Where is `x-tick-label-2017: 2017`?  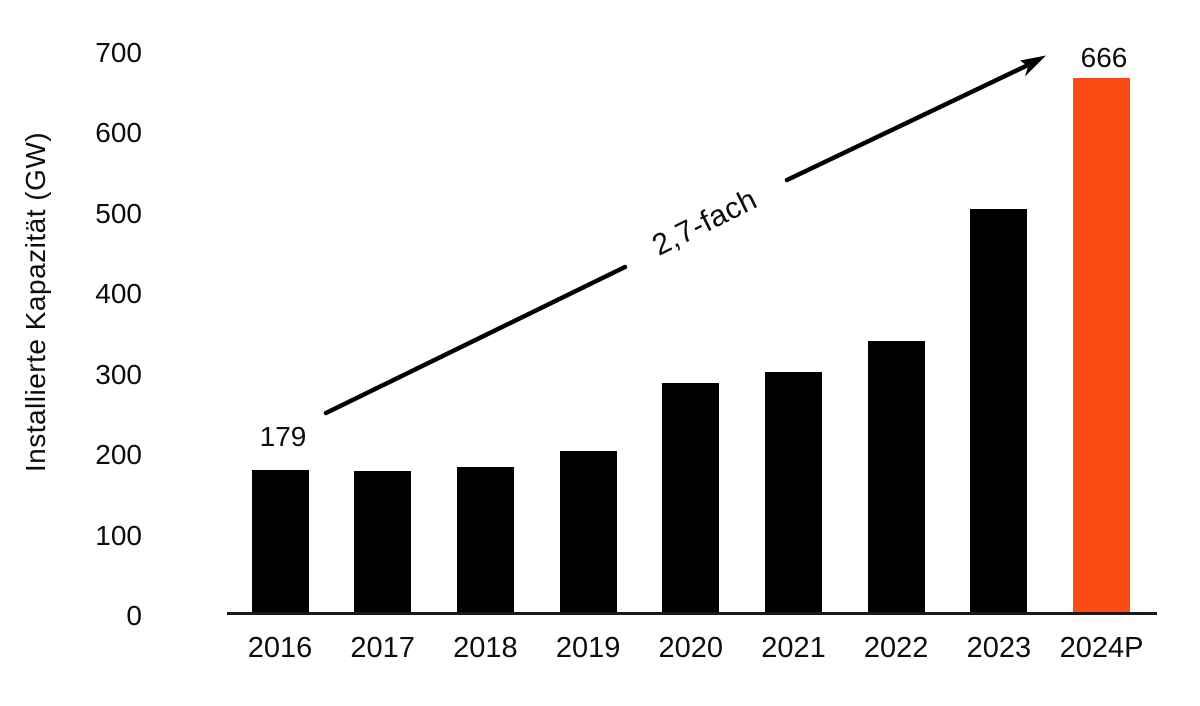 x-tick-label-2017: 2017 is located at coordinates (382, 648).